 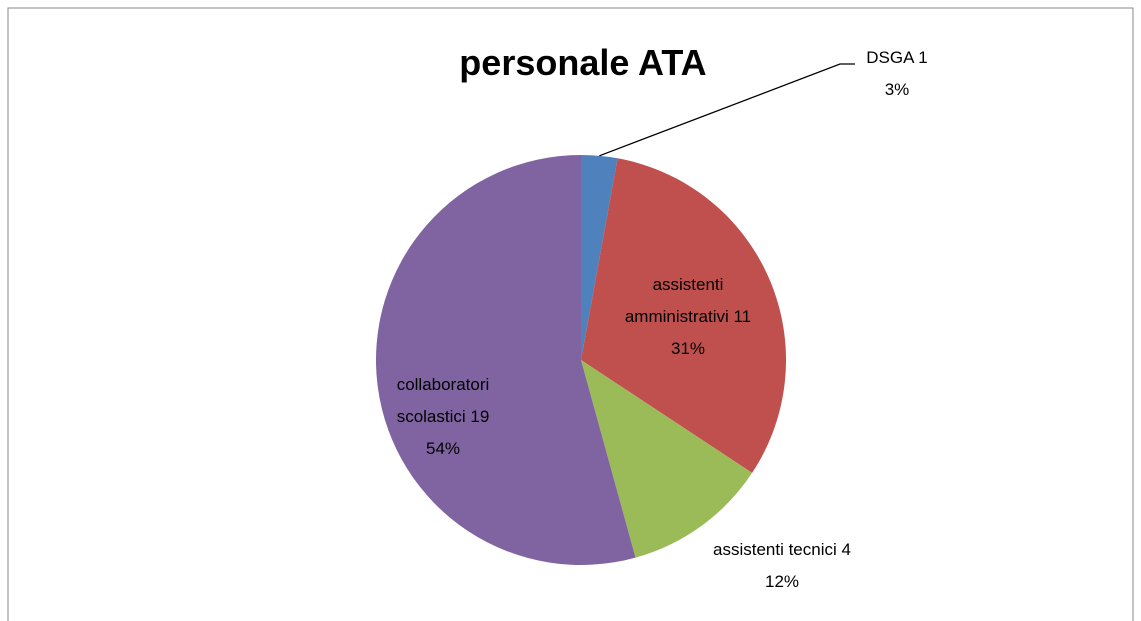 What do you see at coordinates (846, 549) in the screenshot?
I see `value-label: 4` at bounding box center [846, 549].